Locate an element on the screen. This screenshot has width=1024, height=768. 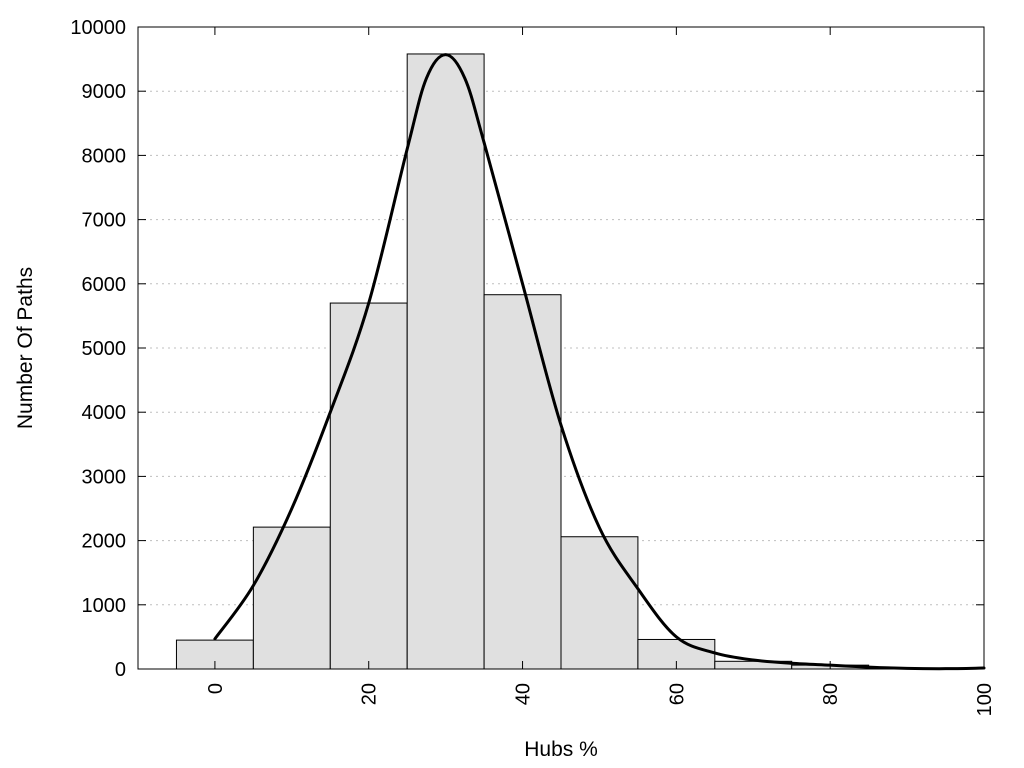
x-tick-label: 40 is located at coordinates (524, 694).